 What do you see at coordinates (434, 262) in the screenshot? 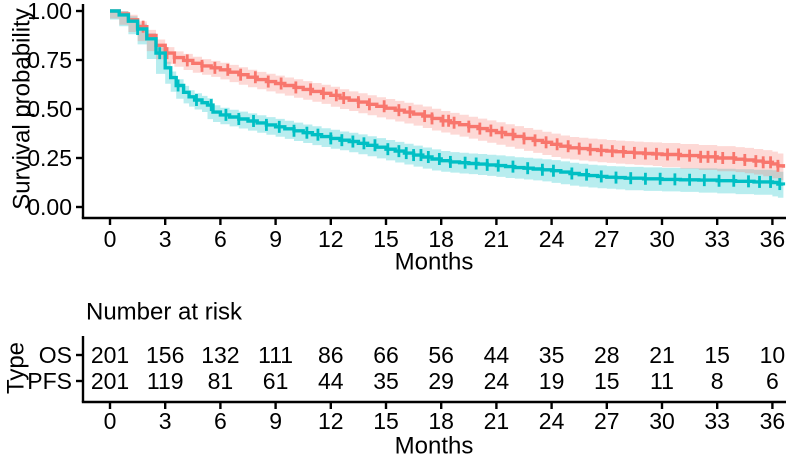
I see `x-axis-title: Months` at bounding box center [434, 262].